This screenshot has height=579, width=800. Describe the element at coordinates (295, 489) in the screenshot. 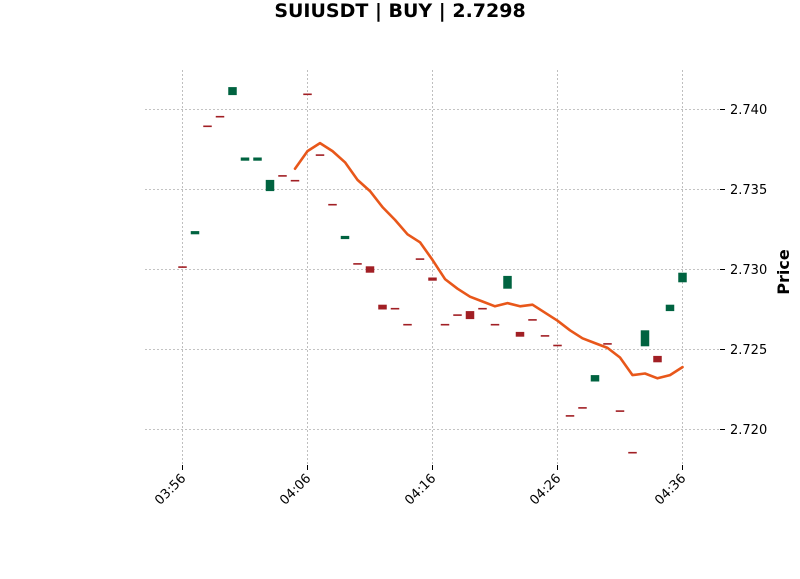

I see `x-tick-label: 04:06` at that location.